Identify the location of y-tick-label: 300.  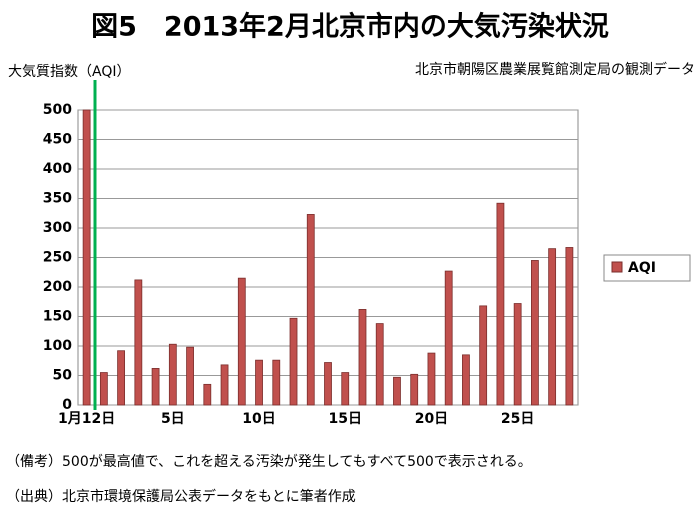
(57, 228).